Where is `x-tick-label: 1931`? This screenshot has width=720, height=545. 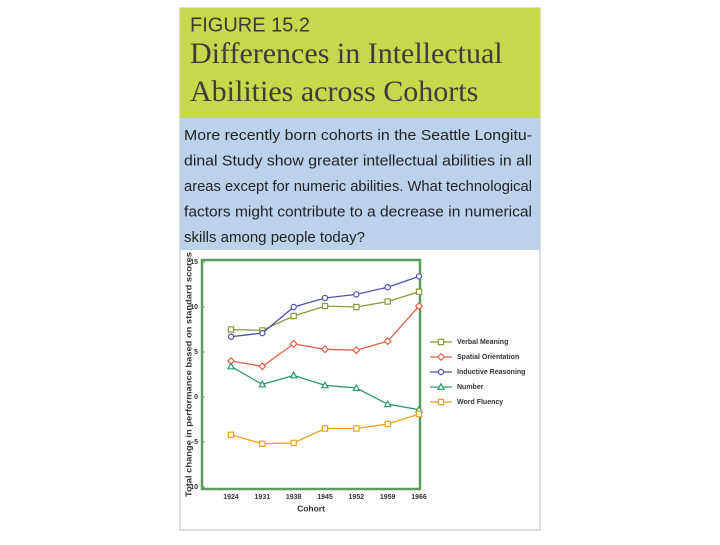 x-tick-label: 1931 is located at coordinates (263, 497).